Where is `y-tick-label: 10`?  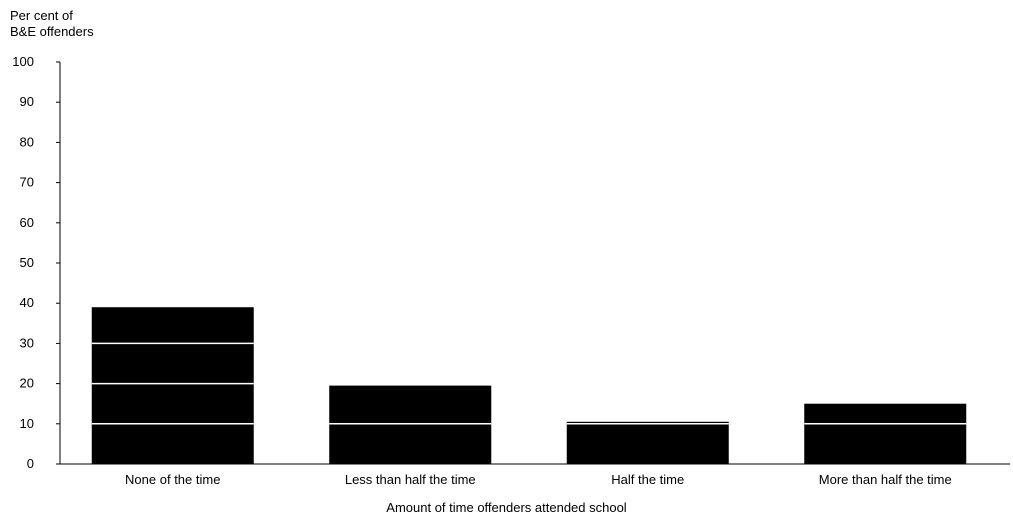 y-tick-label: 10 is located at coordinates (27, 423).